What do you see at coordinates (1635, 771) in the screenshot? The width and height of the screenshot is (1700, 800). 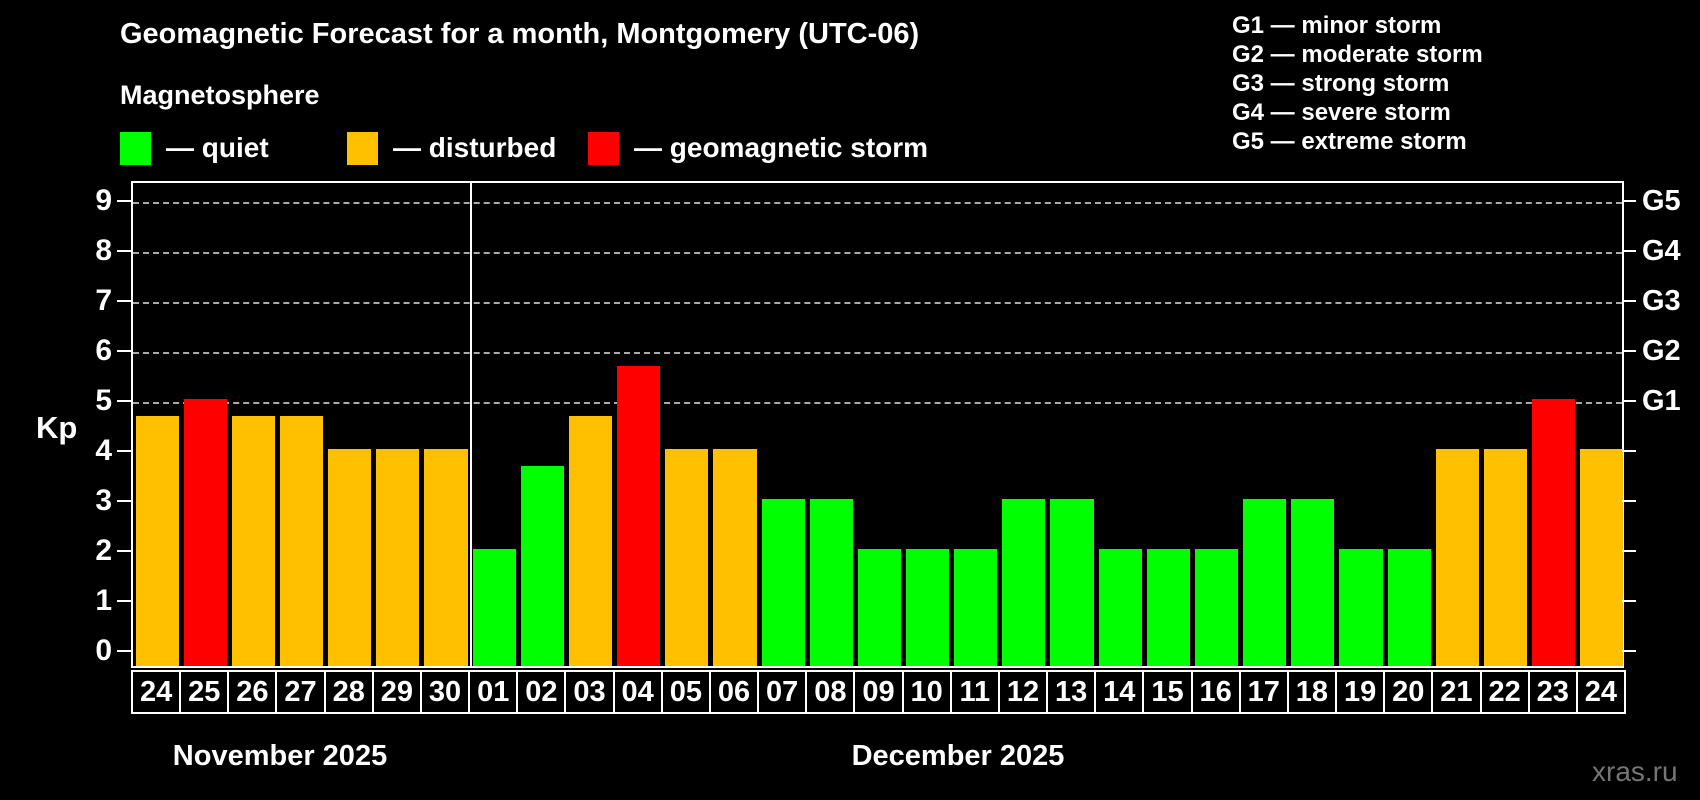 I see `watermark: xras.ru` at bounding box center [1635, 771].